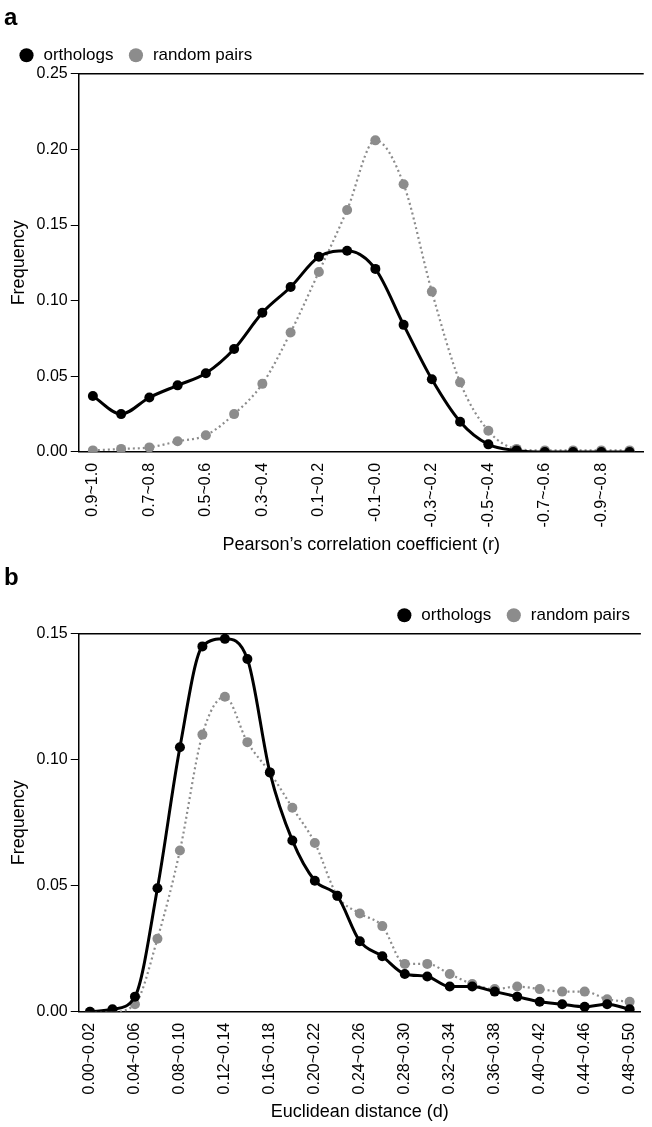 The width and height of the screenshot is (652, 1127). I want to click on x-tick-label: -0.3~-0.2, so click(431, 495).